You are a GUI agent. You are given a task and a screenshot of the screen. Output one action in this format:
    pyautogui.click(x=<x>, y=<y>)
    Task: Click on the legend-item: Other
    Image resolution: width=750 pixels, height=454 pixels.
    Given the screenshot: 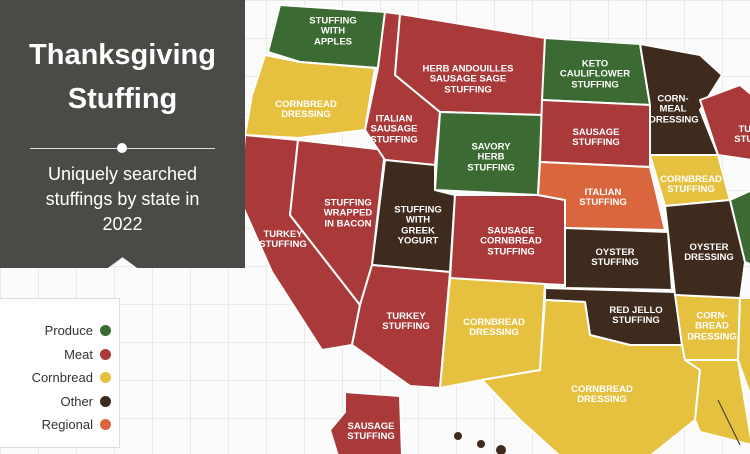 What is the action you would take?
    pyautogui.click(x=85, y=401)
    